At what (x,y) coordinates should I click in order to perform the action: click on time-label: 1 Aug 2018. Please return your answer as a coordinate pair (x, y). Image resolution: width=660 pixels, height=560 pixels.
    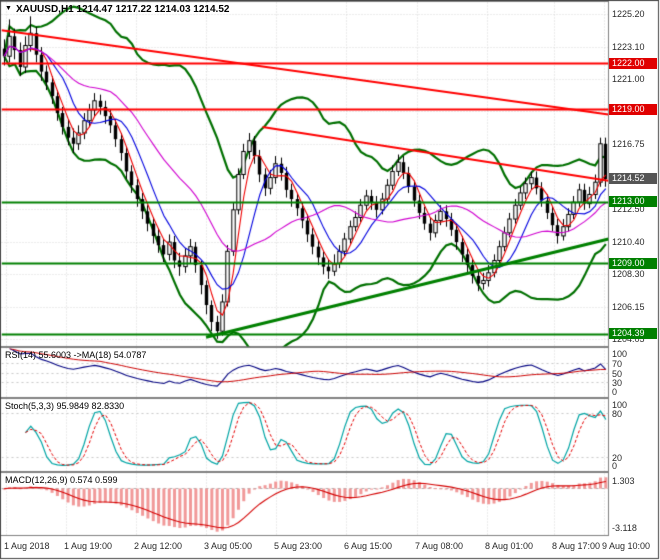
    Looking at the image, I should click on (27, 546).